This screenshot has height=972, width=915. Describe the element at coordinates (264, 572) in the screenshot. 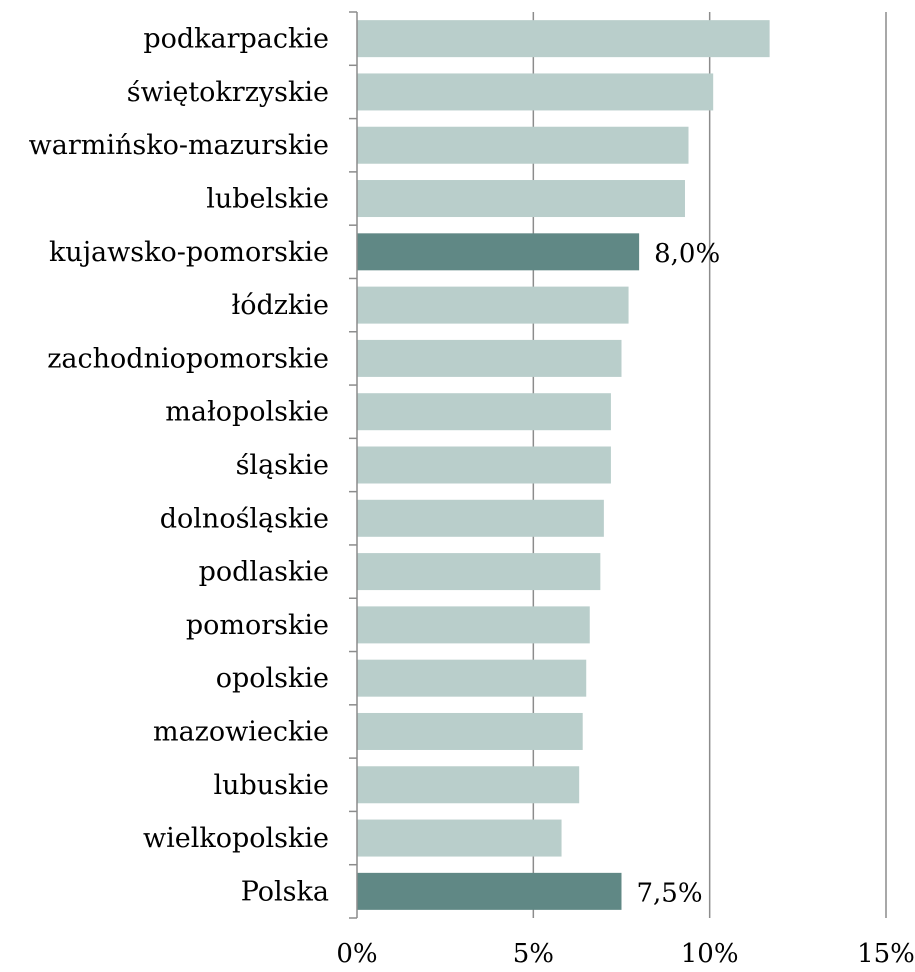

I see `category-label: podlaskie` at that location.